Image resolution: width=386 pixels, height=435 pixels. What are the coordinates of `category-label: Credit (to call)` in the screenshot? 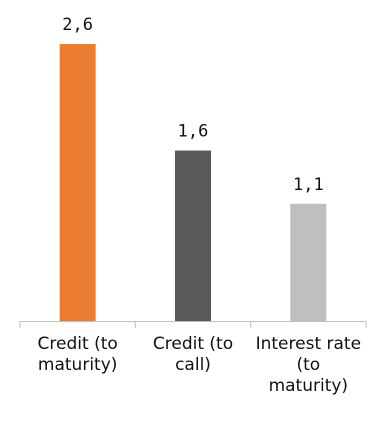 It's located at (193, 354).